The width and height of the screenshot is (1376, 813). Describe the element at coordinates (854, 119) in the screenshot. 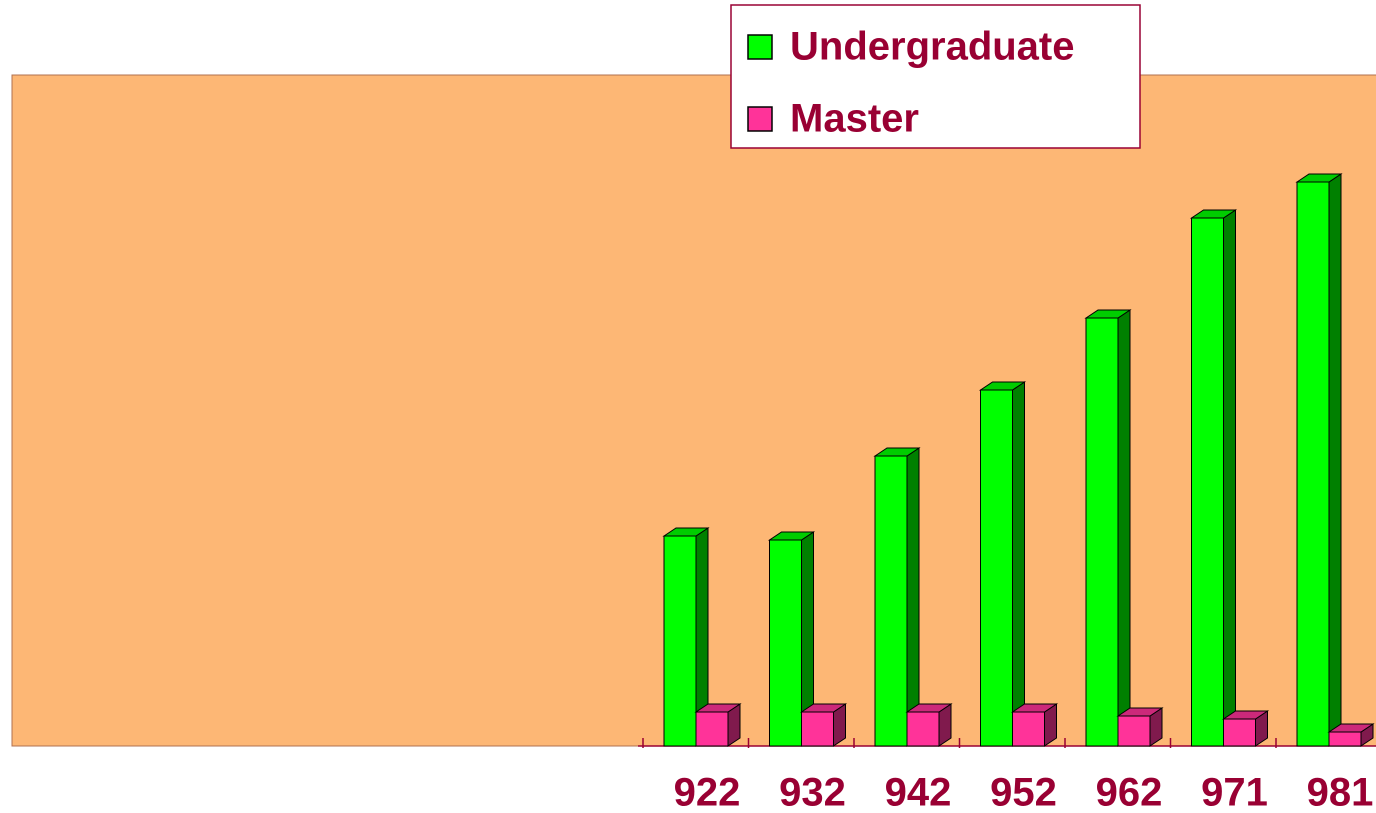

I see `legend-label: Master` at that location.